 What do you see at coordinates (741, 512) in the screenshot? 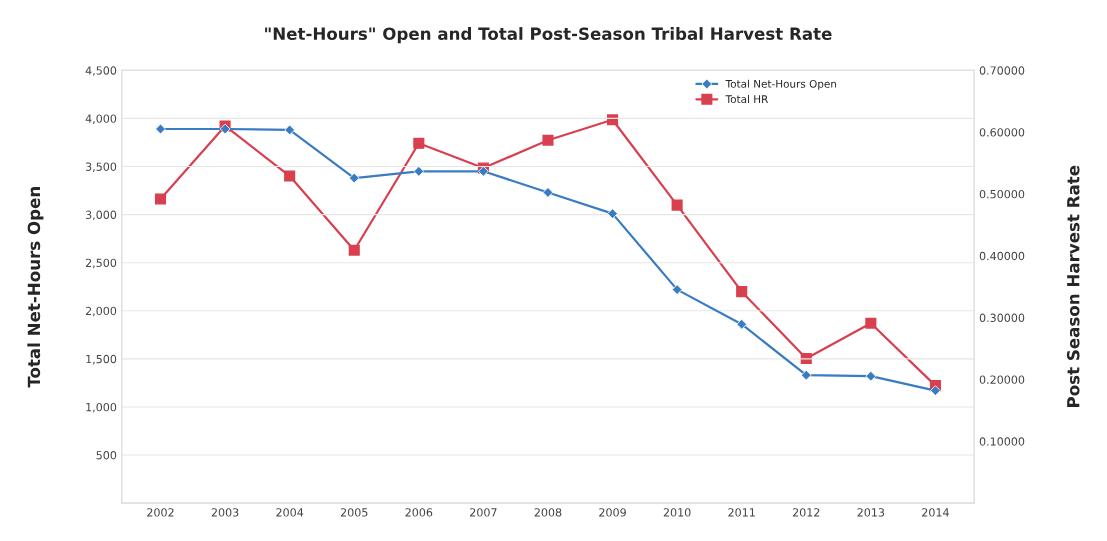
I see `x-tick-label: 2011` at bounding box center [741, 512].